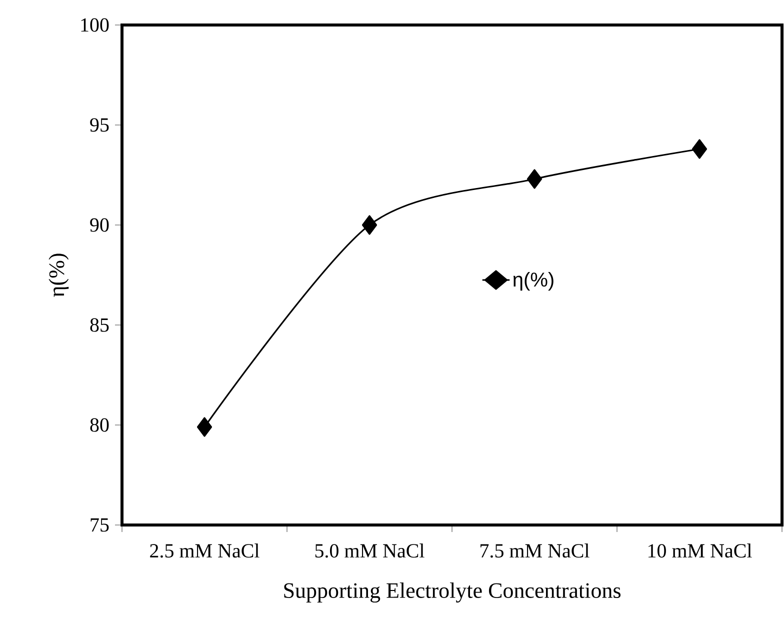 The height and width of the screenshot is (625, 784). Describe the element at coordinates (99, 525) in the screenshot. I see `y-tick-label: 75` at that location.